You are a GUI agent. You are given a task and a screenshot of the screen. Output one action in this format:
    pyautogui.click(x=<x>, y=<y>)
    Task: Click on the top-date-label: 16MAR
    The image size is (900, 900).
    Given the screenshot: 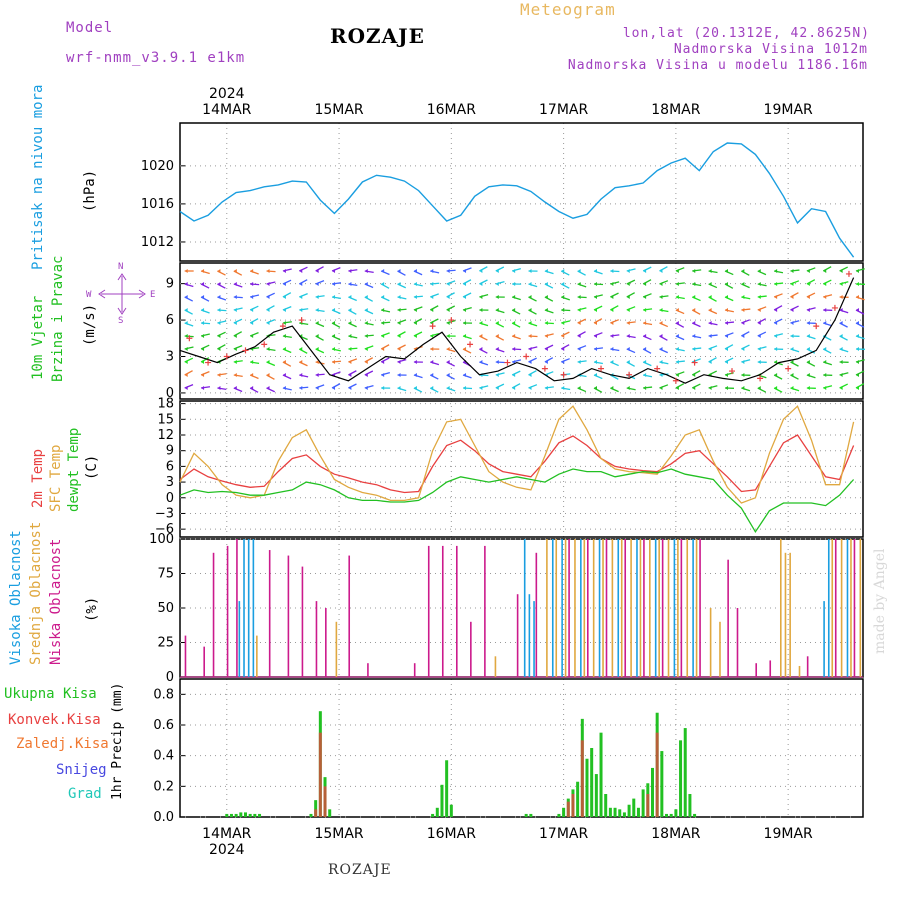 What is the action you would take?
    pyautogui.click(x=451, y=110)
    